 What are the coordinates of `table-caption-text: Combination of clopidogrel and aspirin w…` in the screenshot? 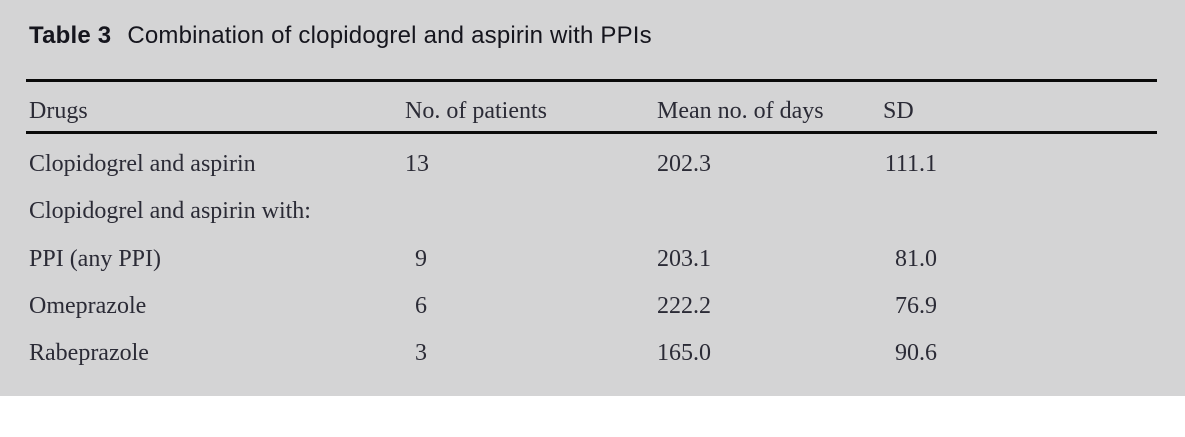 It's located at (389, 35).